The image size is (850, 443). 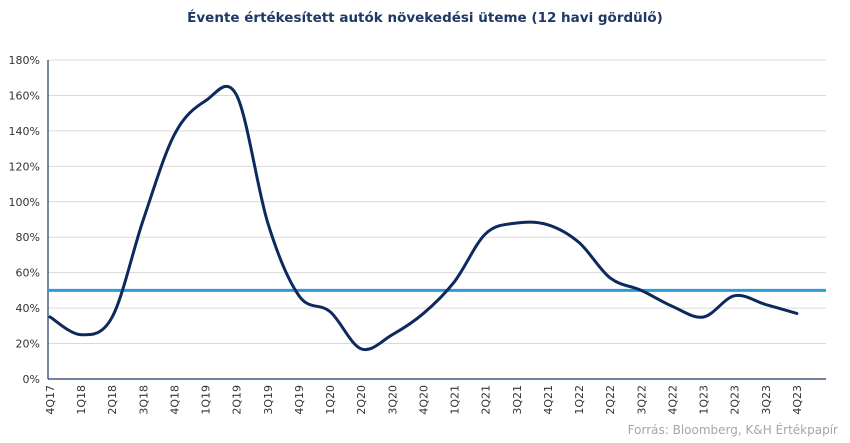 What do you see at coordinates (797, 400) in the screenshot?
I see `x-tick-label: 4Q23` at bounding box center [797, 400].